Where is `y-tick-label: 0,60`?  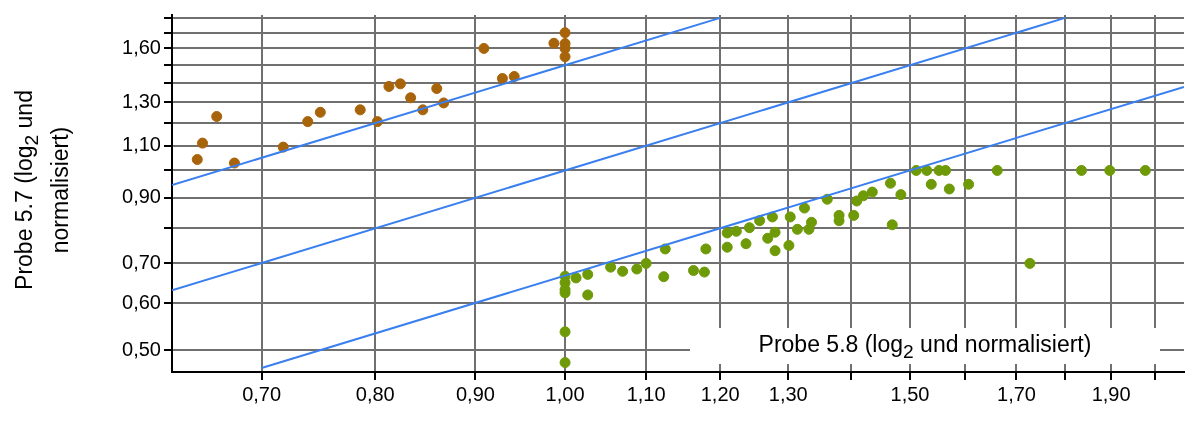
y-tick-label: 0,60 is located at coordinates (141, 301).